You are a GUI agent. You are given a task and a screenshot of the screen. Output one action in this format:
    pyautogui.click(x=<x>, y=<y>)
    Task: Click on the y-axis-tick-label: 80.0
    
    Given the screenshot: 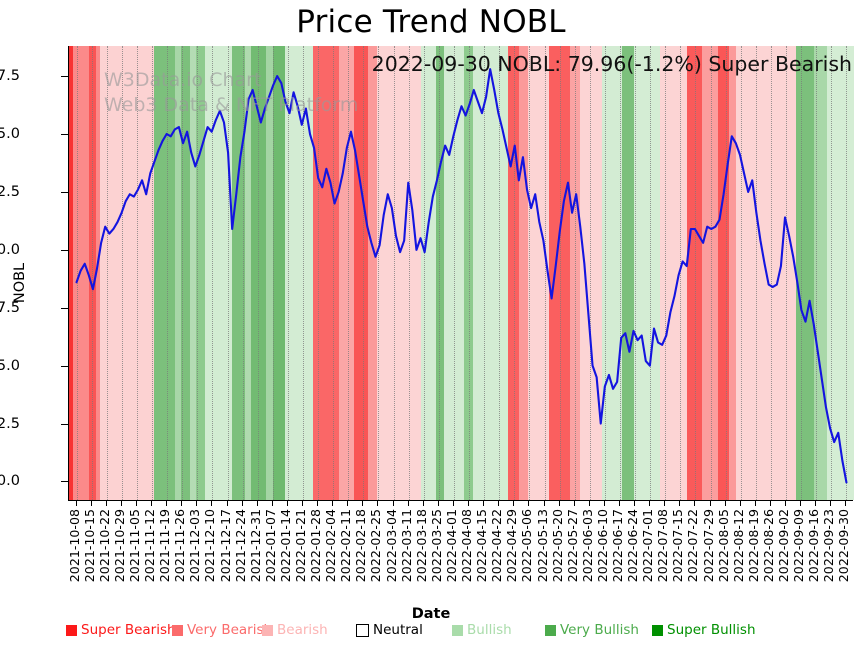 What is the action you would take?
    pyautogui.click(x=10, y=481)
    